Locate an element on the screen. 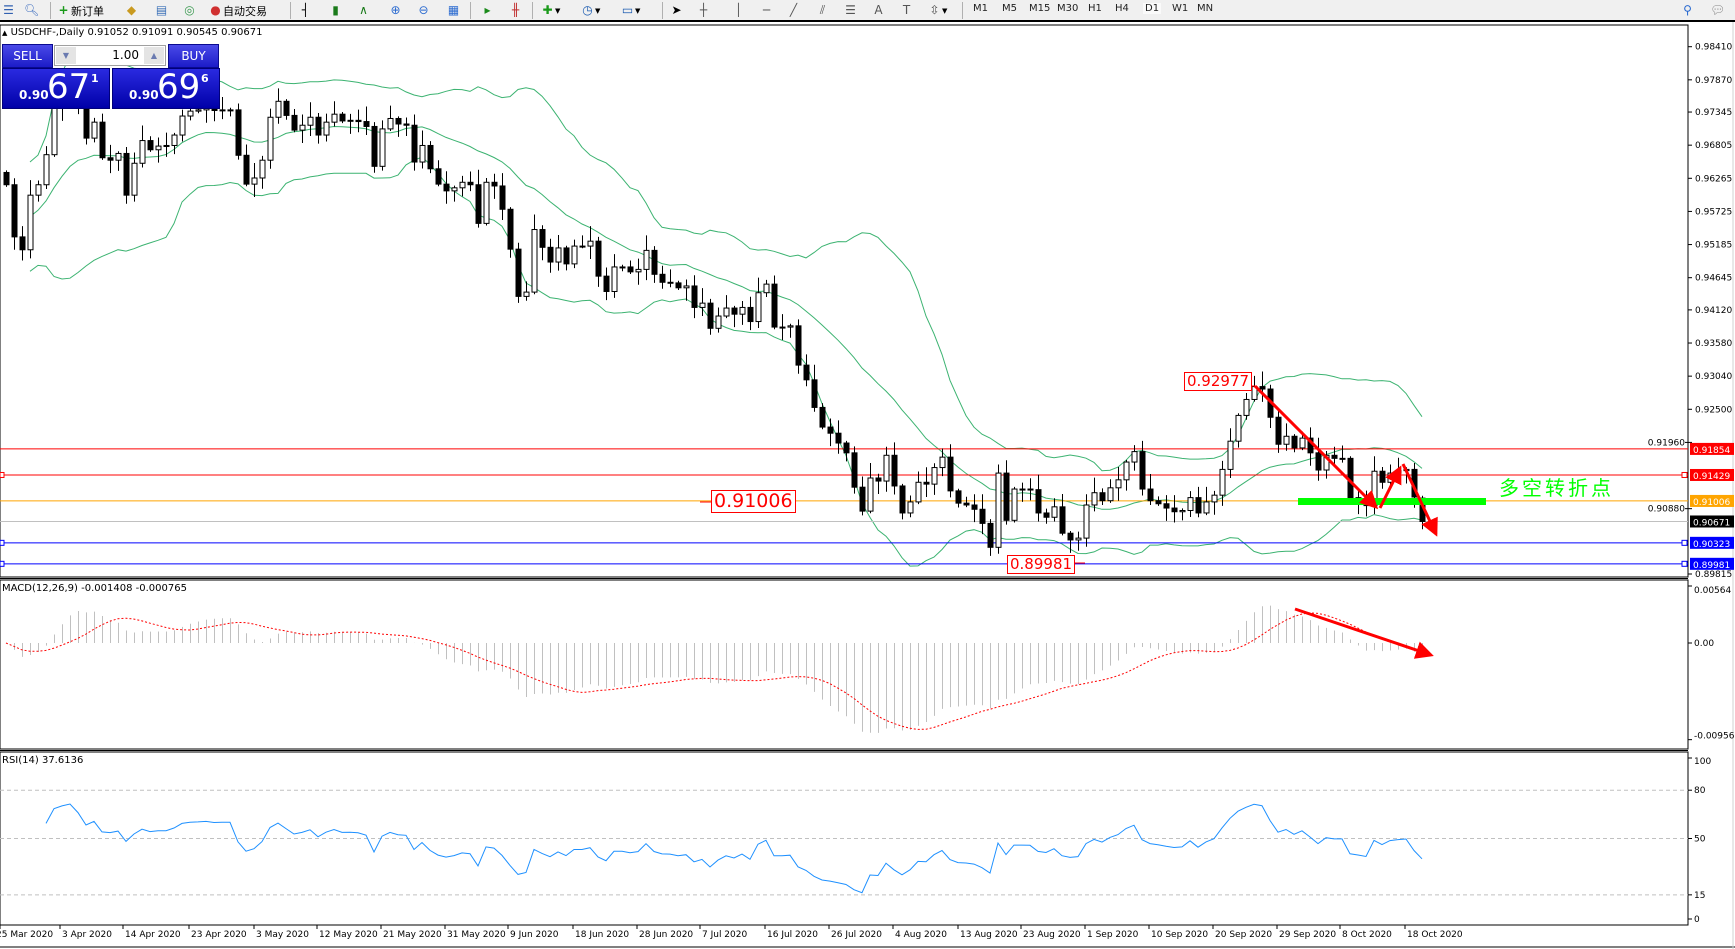 This screenshot has width=1735, height=949. timeframe-d1: D1 is located at coordinates (1152, 8).